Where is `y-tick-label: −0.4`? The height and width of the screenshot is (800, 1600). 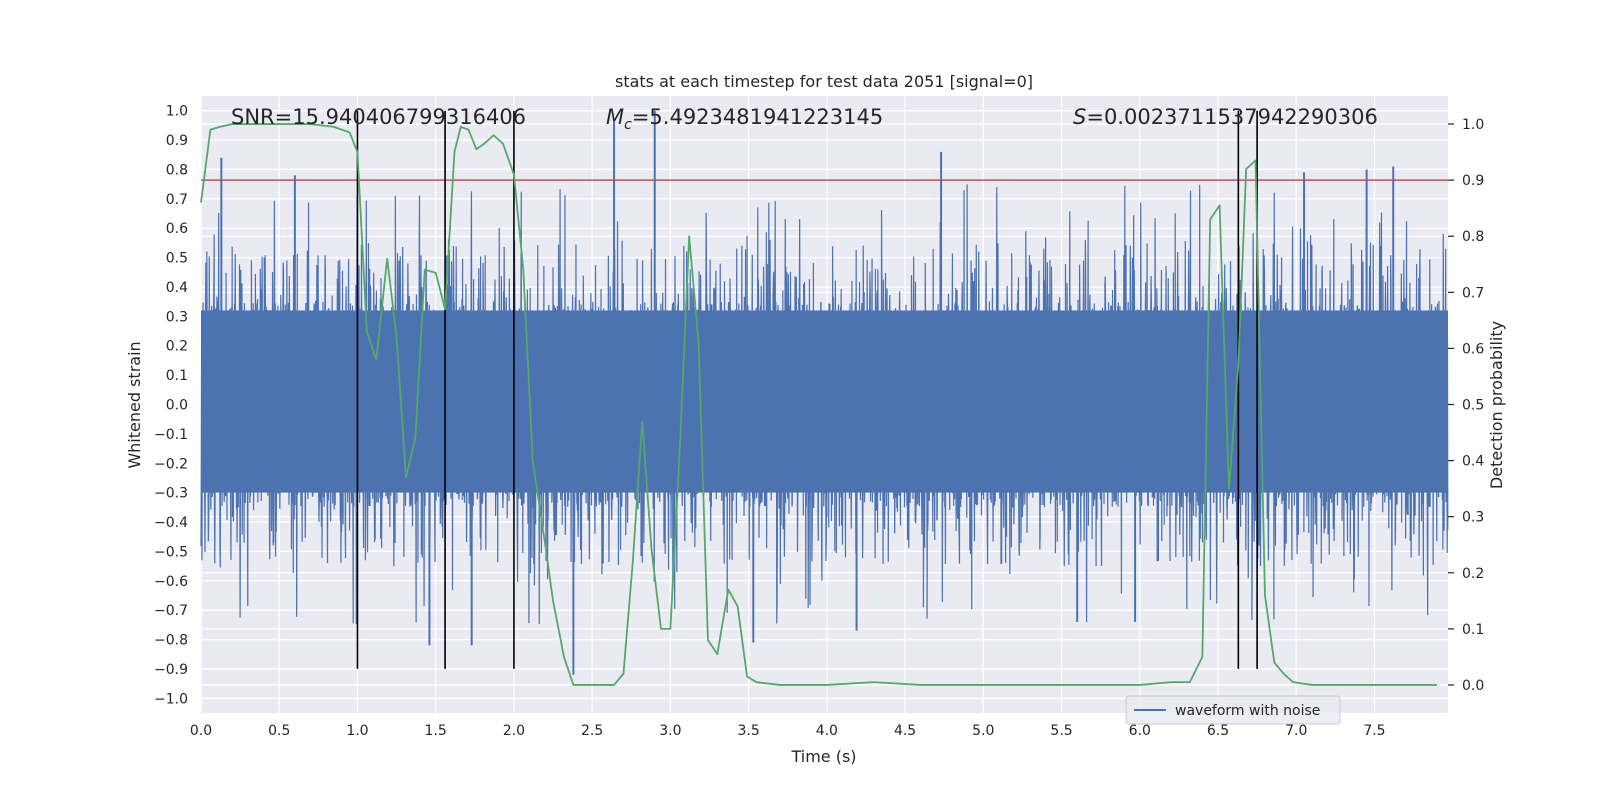 y-tick-label: −0.4 is located at coordinates (171, 523).